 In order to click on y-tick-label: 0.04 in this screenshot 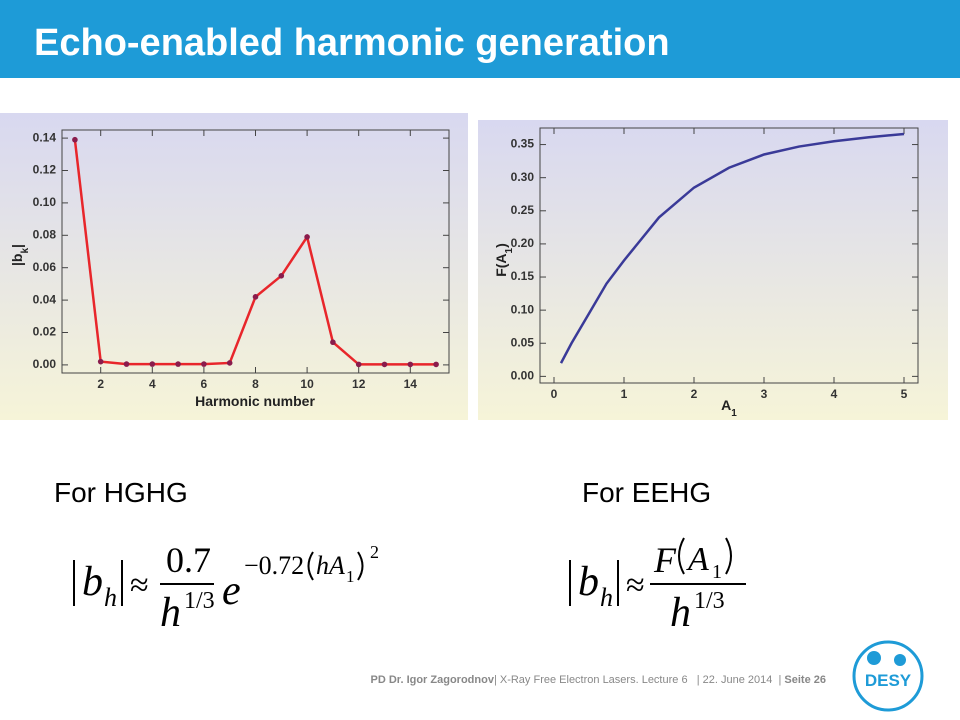, I will do `click(45, 299)`.